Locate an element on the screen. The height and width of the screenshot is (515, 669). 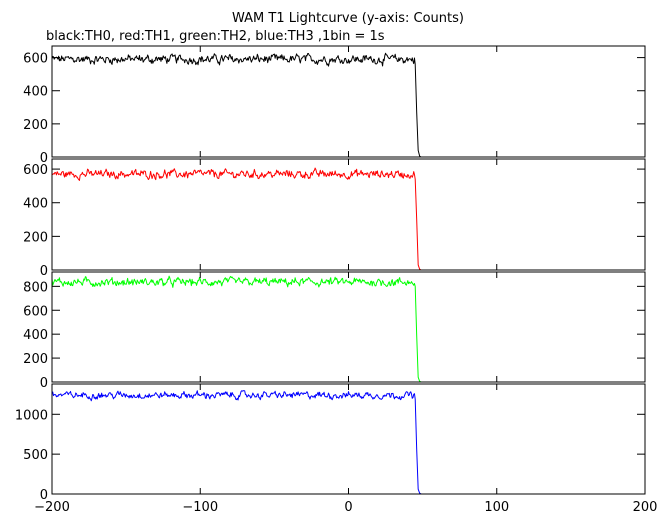
y-tick-label: 800 is located at coordinates (35, 287).